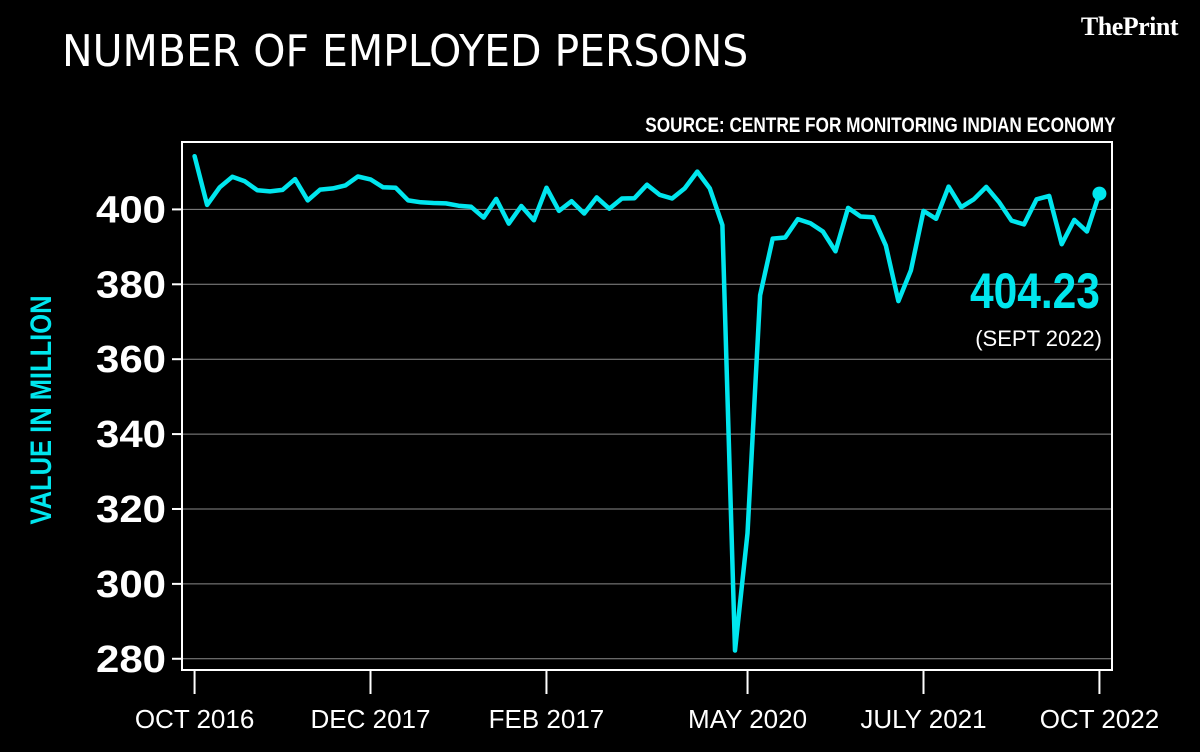  What do you see at coordinates (747, 719) in the screenshot?
I see `x-tick-label: MAY 2020` at bounding box center [747, 719].